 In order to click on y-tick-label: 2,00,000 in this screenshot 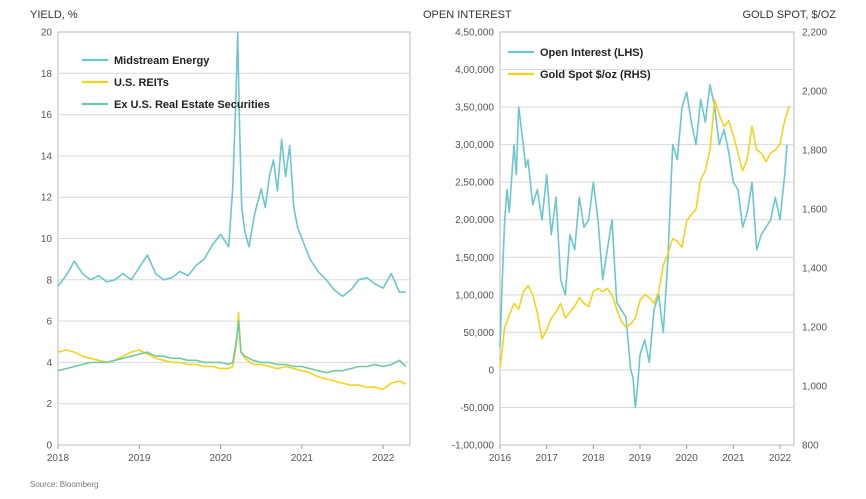, I will do `click(474, 220)`.